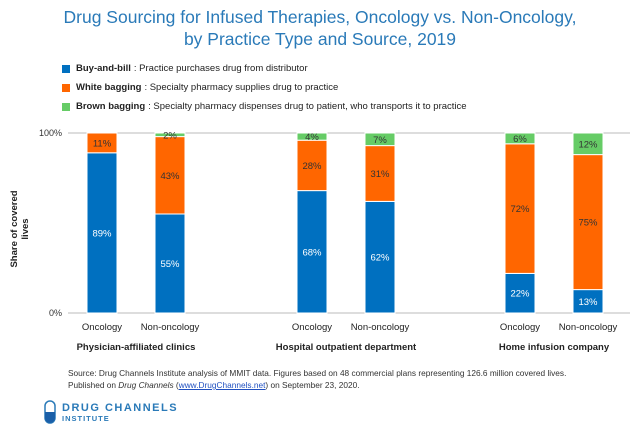 This screenshot has width=640, height=427. What do you see at coordinates (312, 385) in the screenshot?
I see `published-post: ) on September 23, 2020.` at bounding box center [312, 385].